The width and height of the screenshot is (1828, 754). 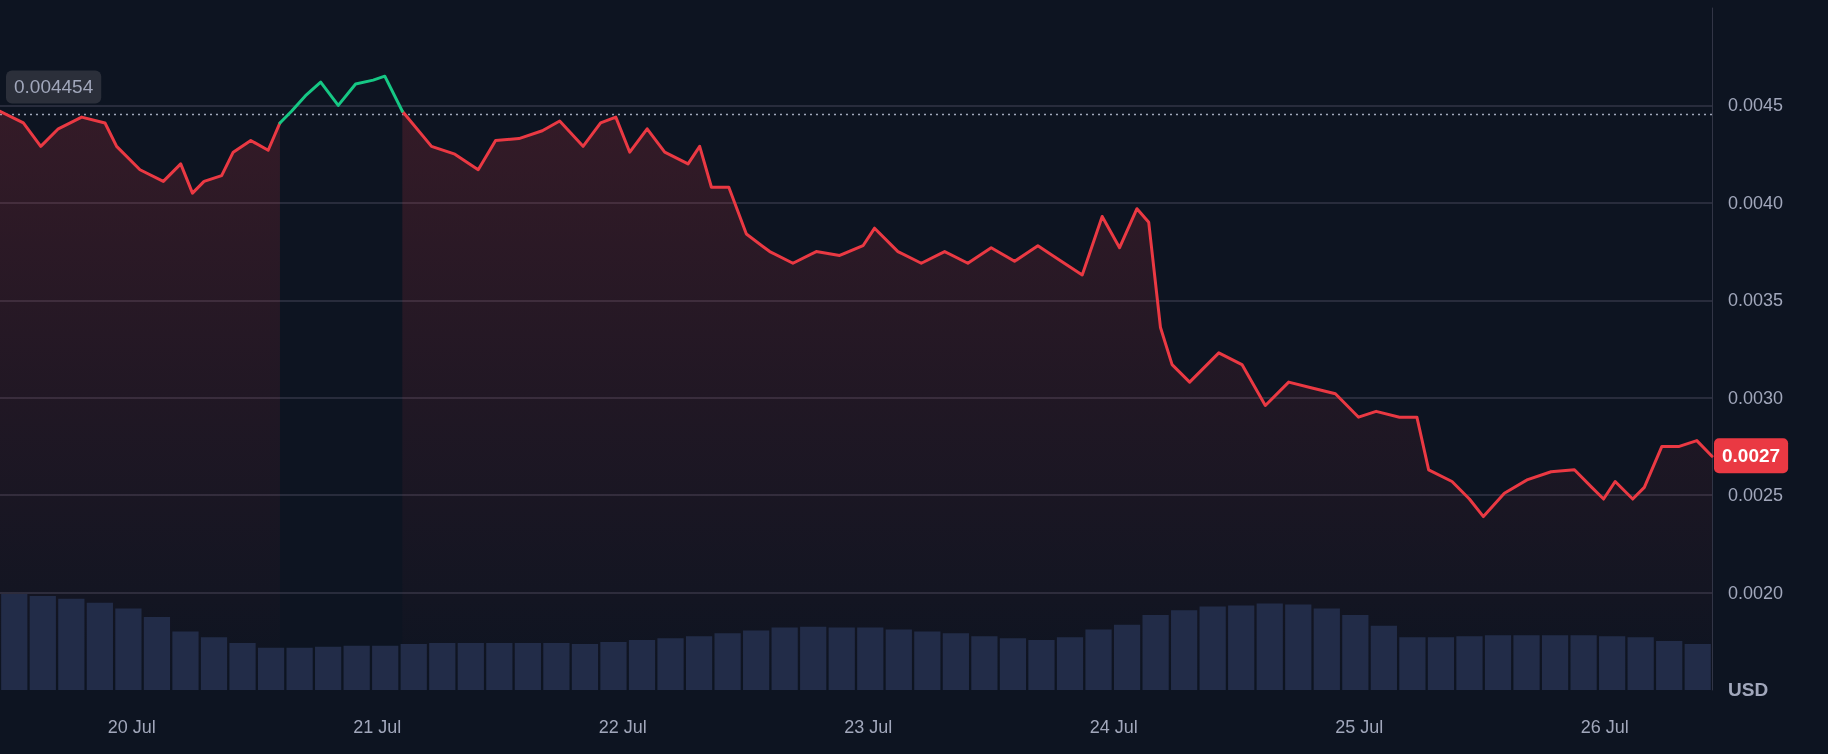 What do you see at coordinates (1756, 495) in the screenshot?
I see `y-tick-label: 0.0025` at bounding box center [1756, 495].